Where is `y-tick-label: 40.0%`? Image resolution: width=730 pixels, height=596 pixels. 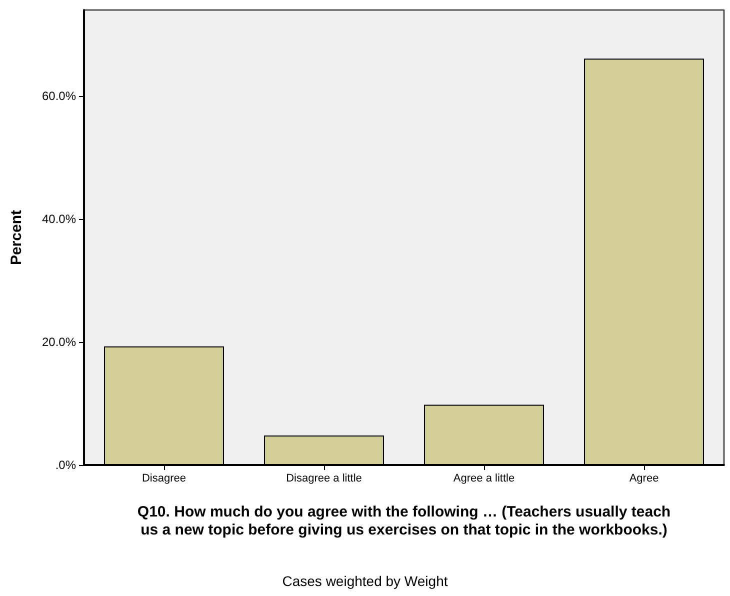
y-tick-label: 40.0% is located at coordinates (59, 219).